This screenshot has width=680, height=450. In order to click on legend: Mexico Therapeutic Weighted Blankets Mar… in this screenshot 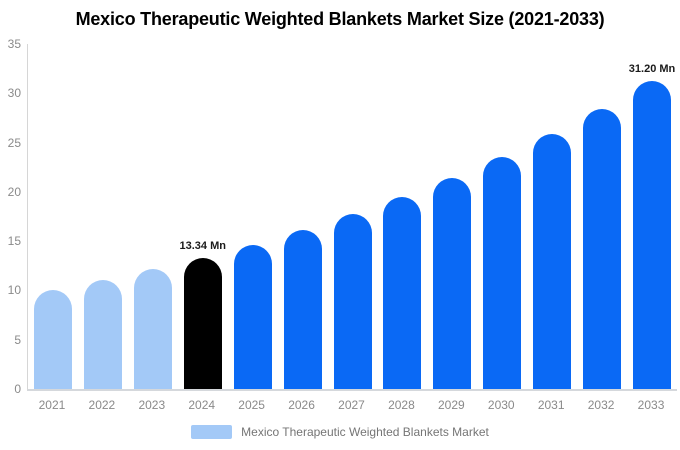, I will do `click(340, 432)`.